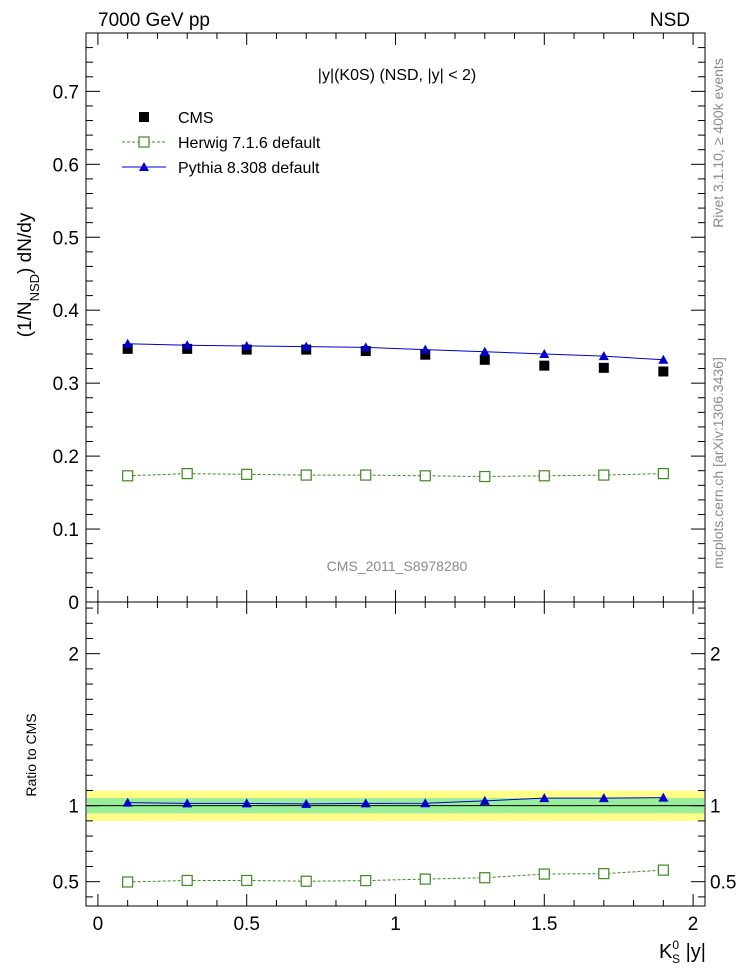 This screenshot has height=972, width=746. Describe the element at coordinates (249, 143) in the screenshot. I see `legend-herwig-label: Herwig 7.1.6 default` at that location.